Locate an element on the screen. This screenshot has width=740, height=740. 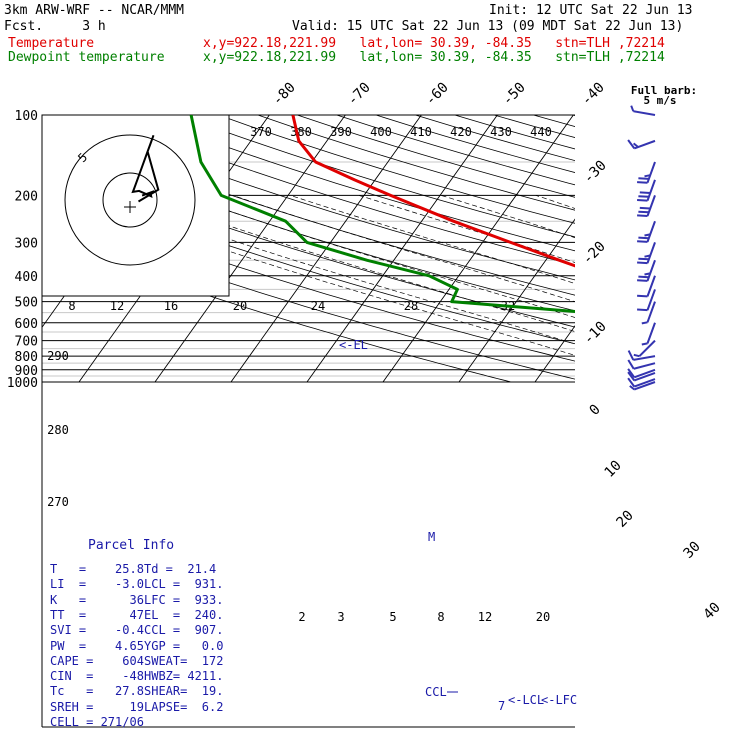
mixing-ratio-label: 8 is located at coordinates (440, 617).